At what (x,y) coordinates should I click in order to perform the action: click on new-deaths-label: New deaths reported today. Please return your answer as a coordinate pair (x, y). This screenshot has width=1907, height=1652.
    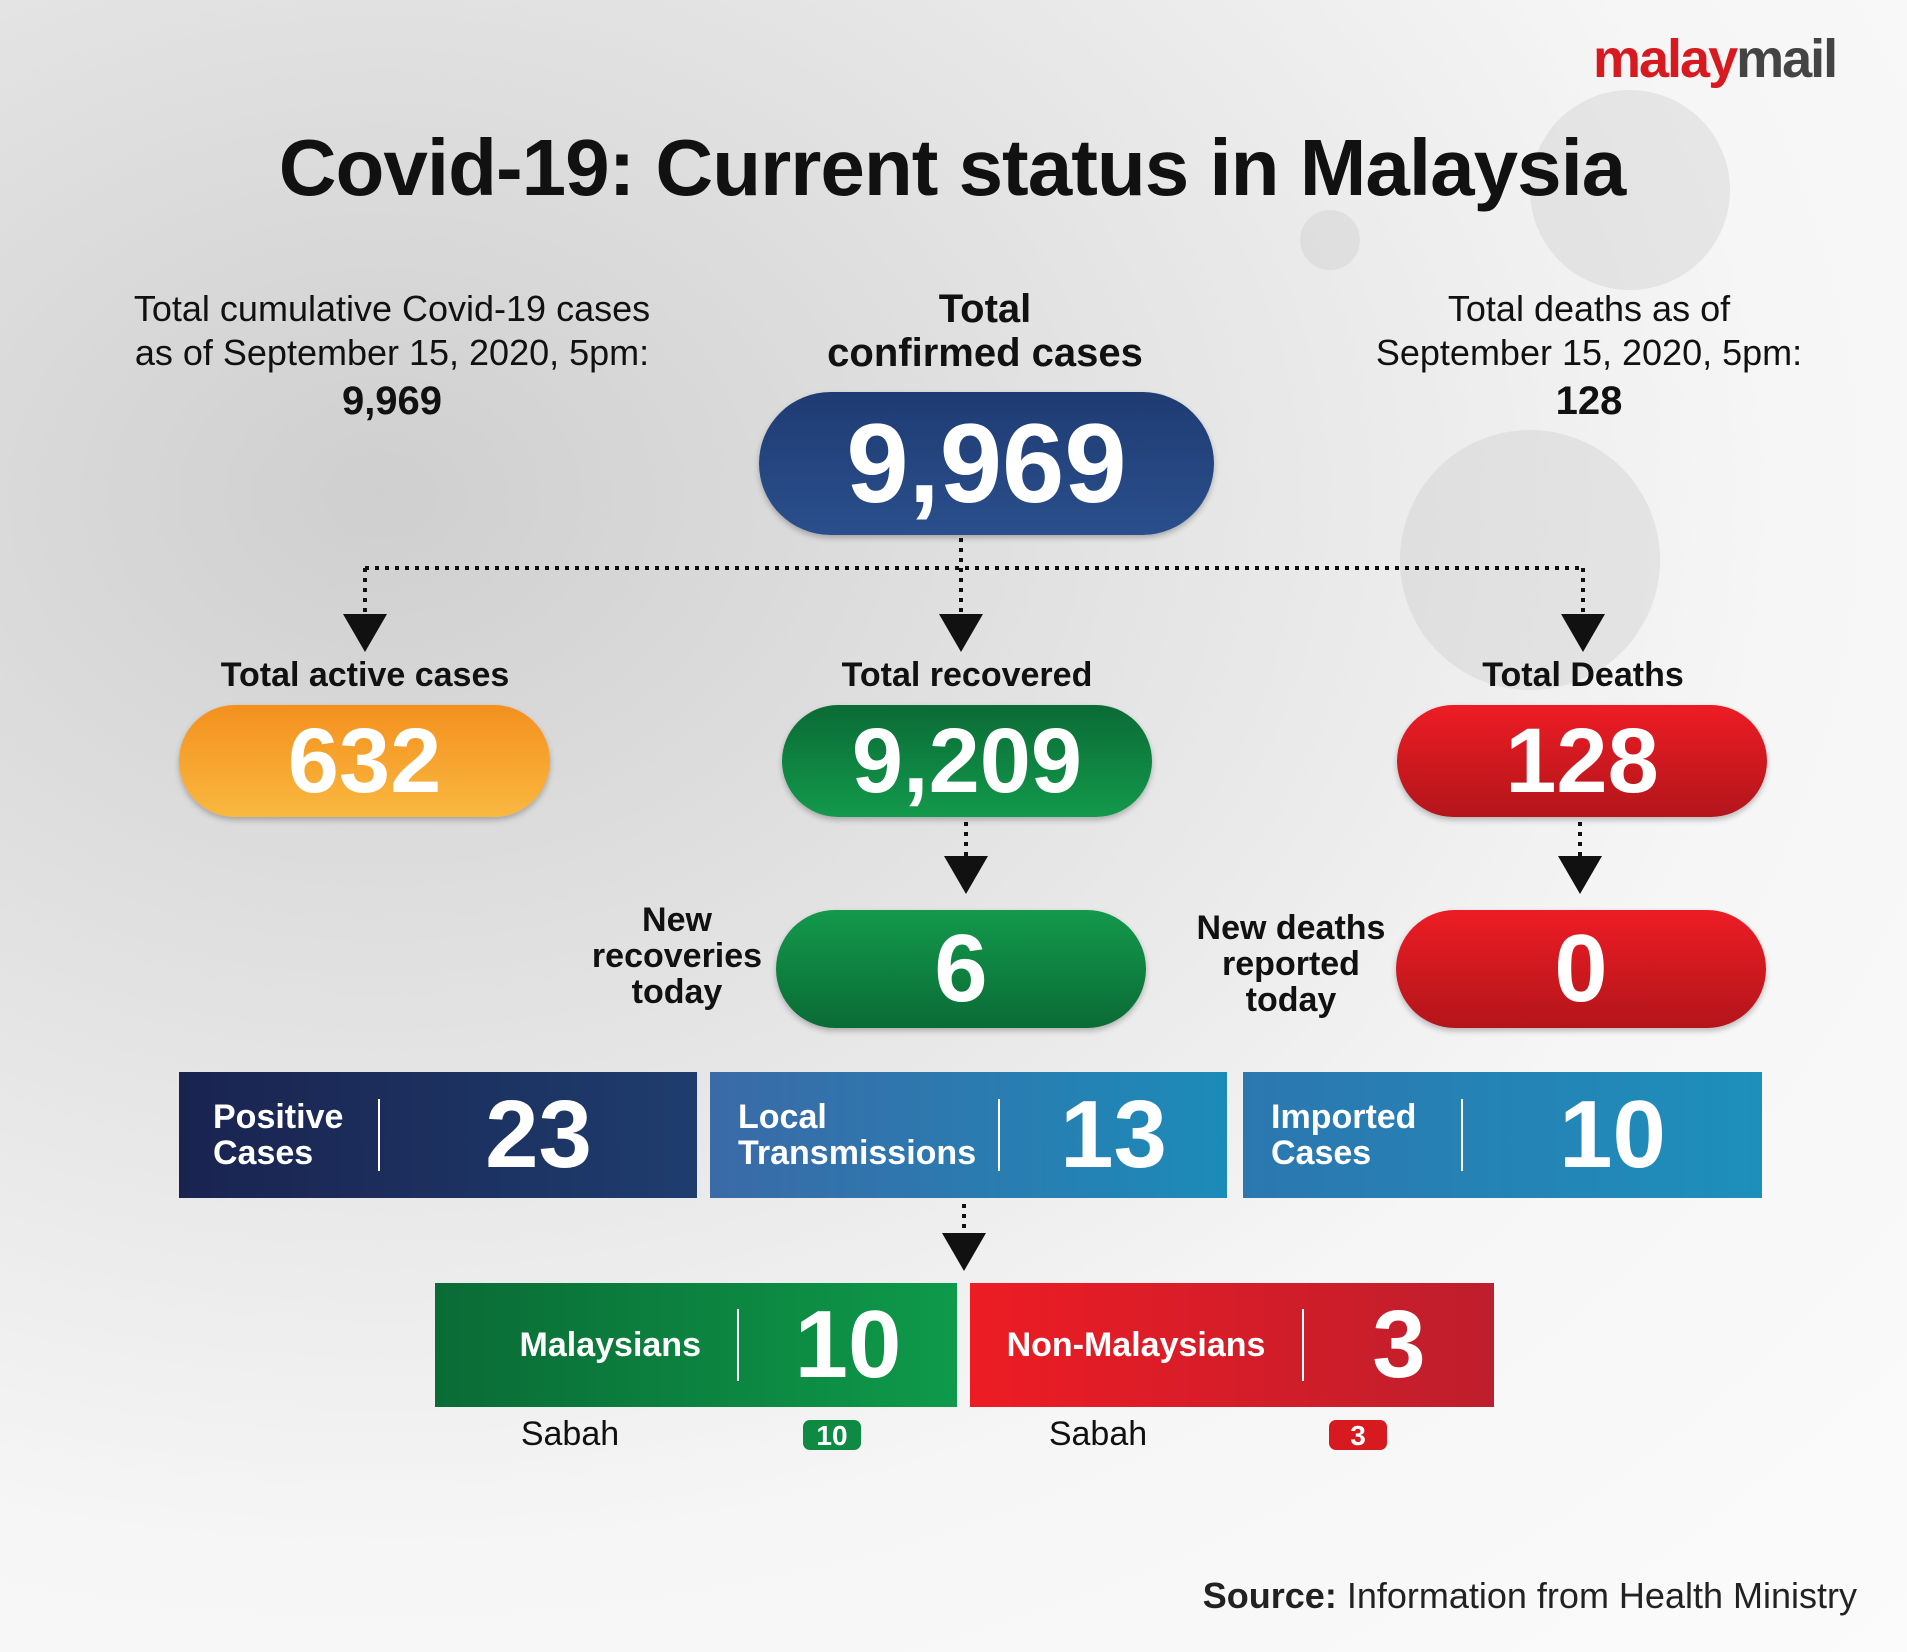
    Looking at the image, I should click on (1291, 964).